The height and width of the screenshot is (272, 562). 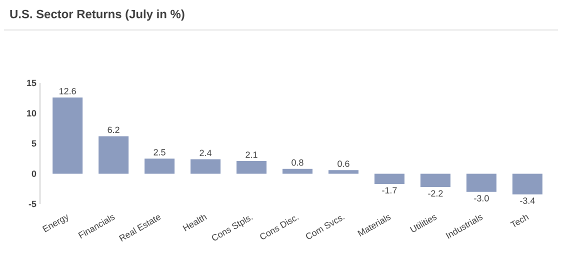 What do you see at coordinates (97, 15) in the screenshot?
I see `chart-title: U.S. Sector Returns (July in %)` at bounding box center [97, 15].